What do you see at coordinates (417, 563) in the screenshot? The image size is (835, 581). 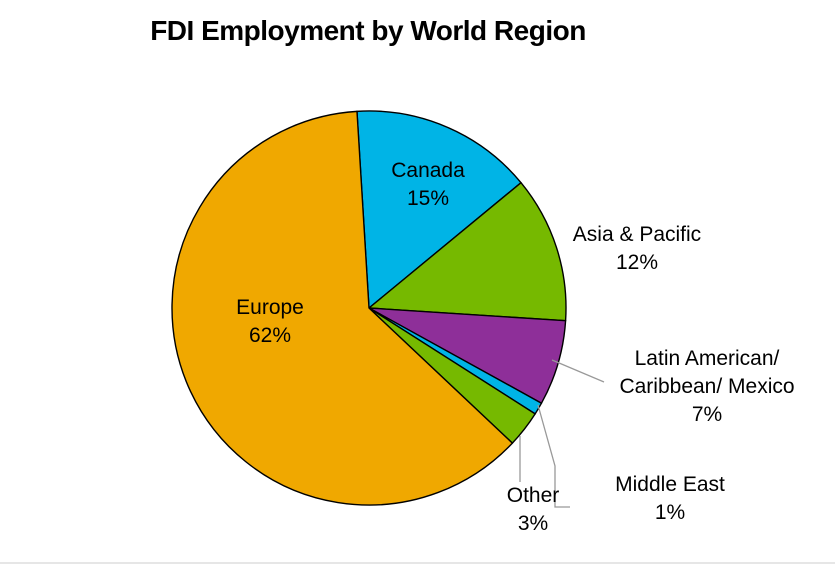 I see `bottom-divider` at bounding box center [417, 563].